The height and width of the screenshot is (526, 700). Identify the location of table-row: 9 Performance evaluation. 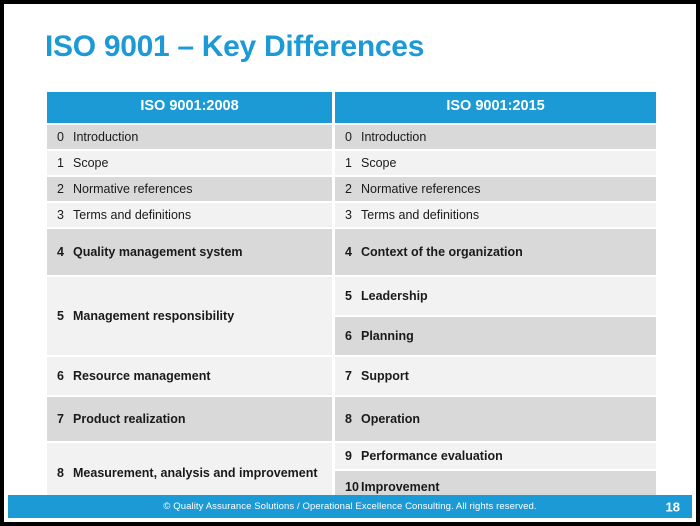
(495, 455).